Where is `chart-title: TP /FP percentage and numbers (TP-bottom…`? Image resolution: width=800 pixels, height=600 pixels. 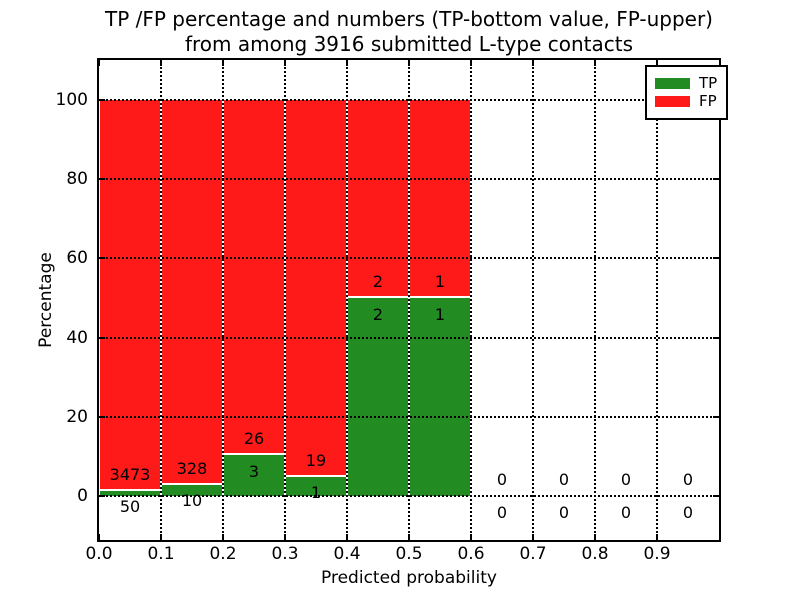
chart-title: TP /FP percentage and numbers (TP-bottom… is located at coordinates (409, 32).